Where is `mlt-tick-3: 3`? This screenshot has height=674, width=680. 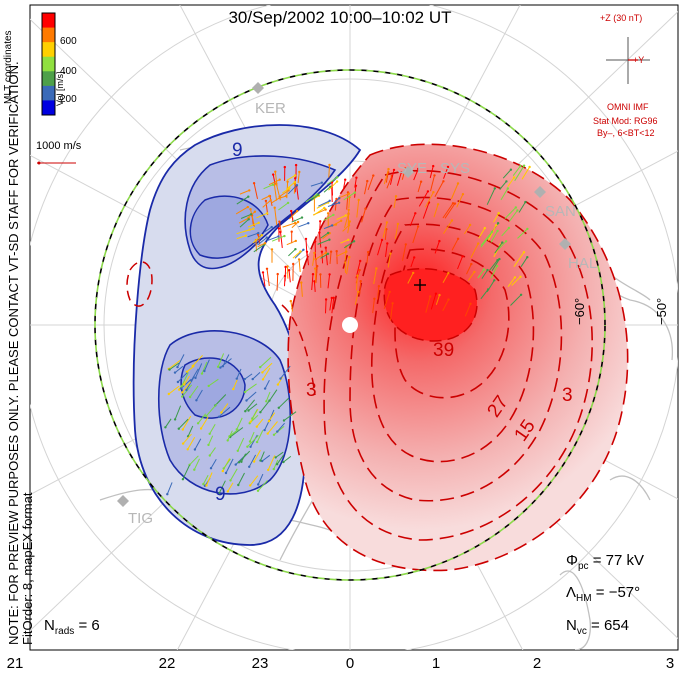
mlt-tick-3: 3 is located at coordinates (670, 663).